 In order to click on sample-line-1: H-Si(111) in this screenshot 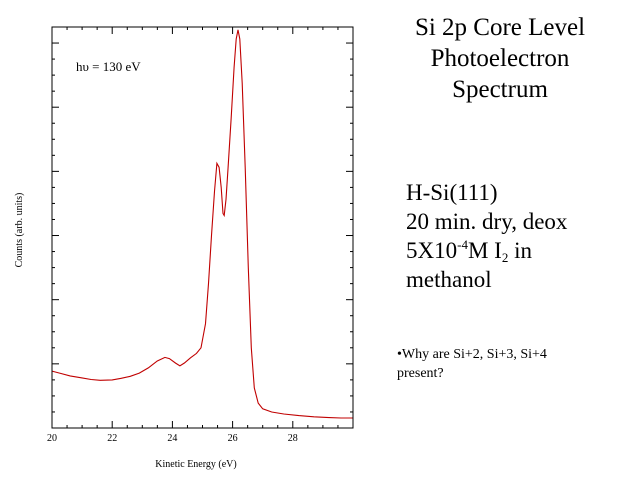, I will do `click(452, 192)`.